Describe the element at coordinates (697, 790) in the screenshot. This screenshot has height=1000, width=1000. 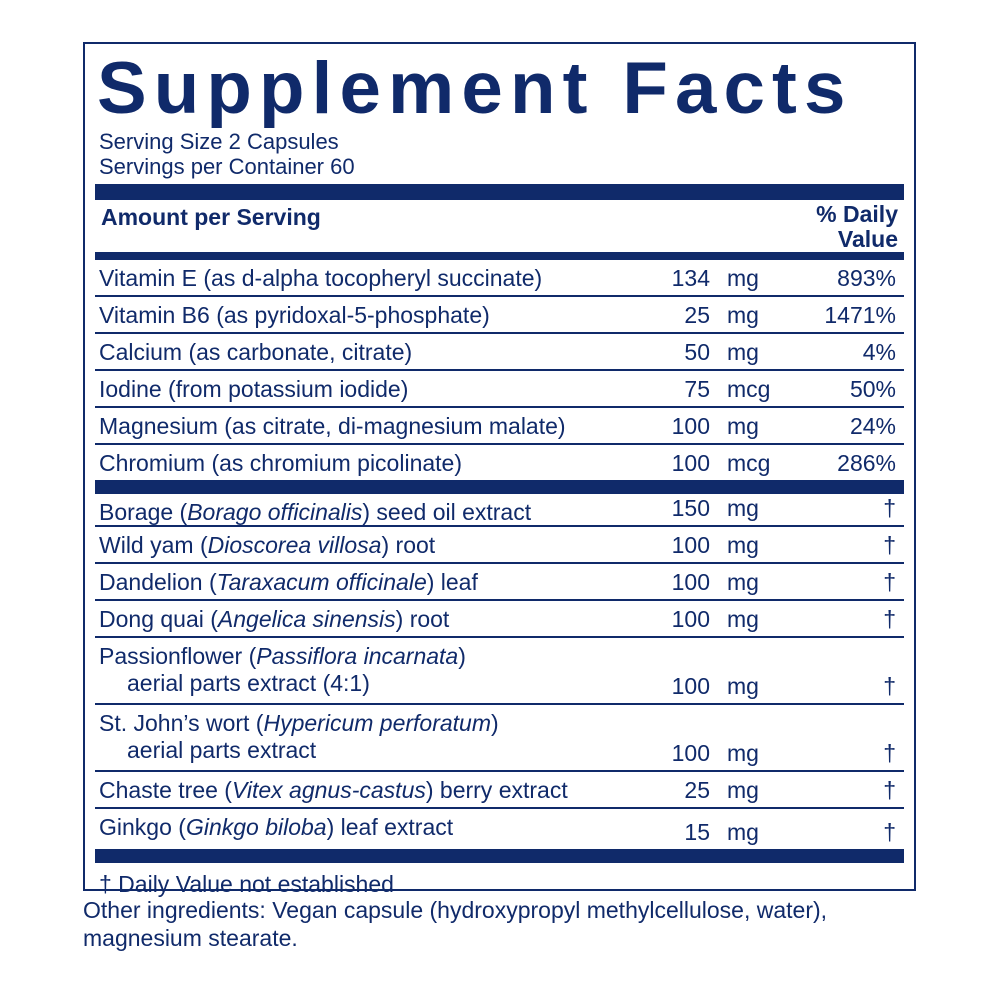
I see `botanical-amount: 25` at that location.